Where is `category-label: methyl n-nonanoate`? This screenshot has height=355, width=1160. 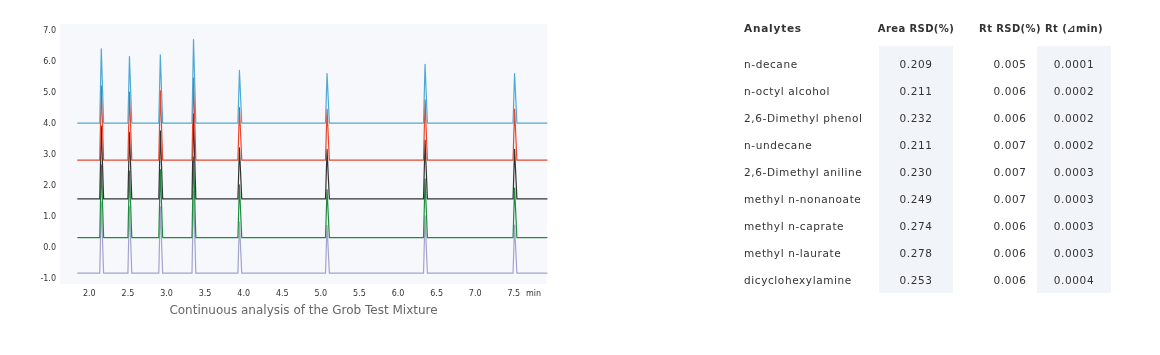 category-label: methyl n-nonanoate is located at coordinates (803, 198).